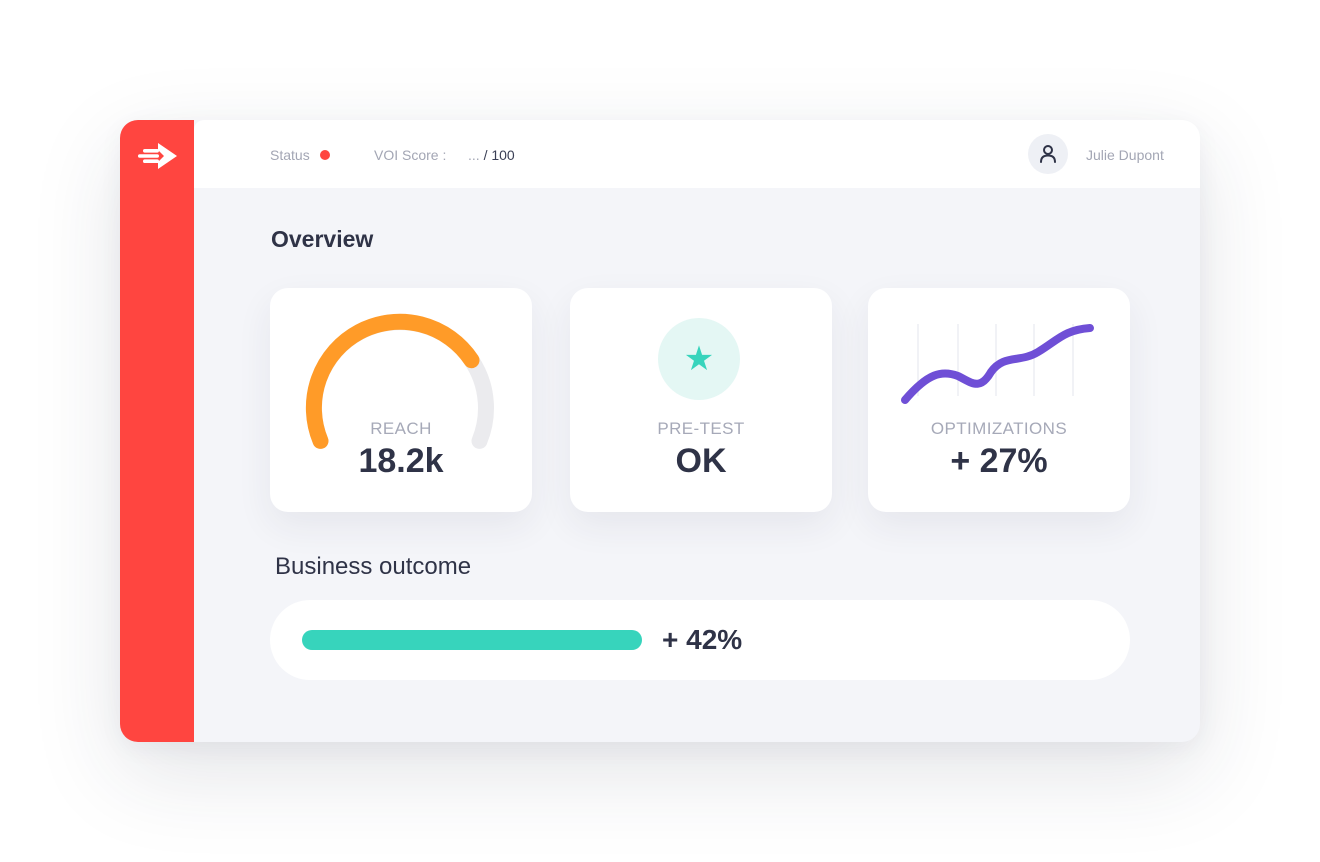 The image size is (1320, 862). Describe the element at coordinates (373, 566) in the screenshot. I see `business-outcome-title: Business outcome` at that location.